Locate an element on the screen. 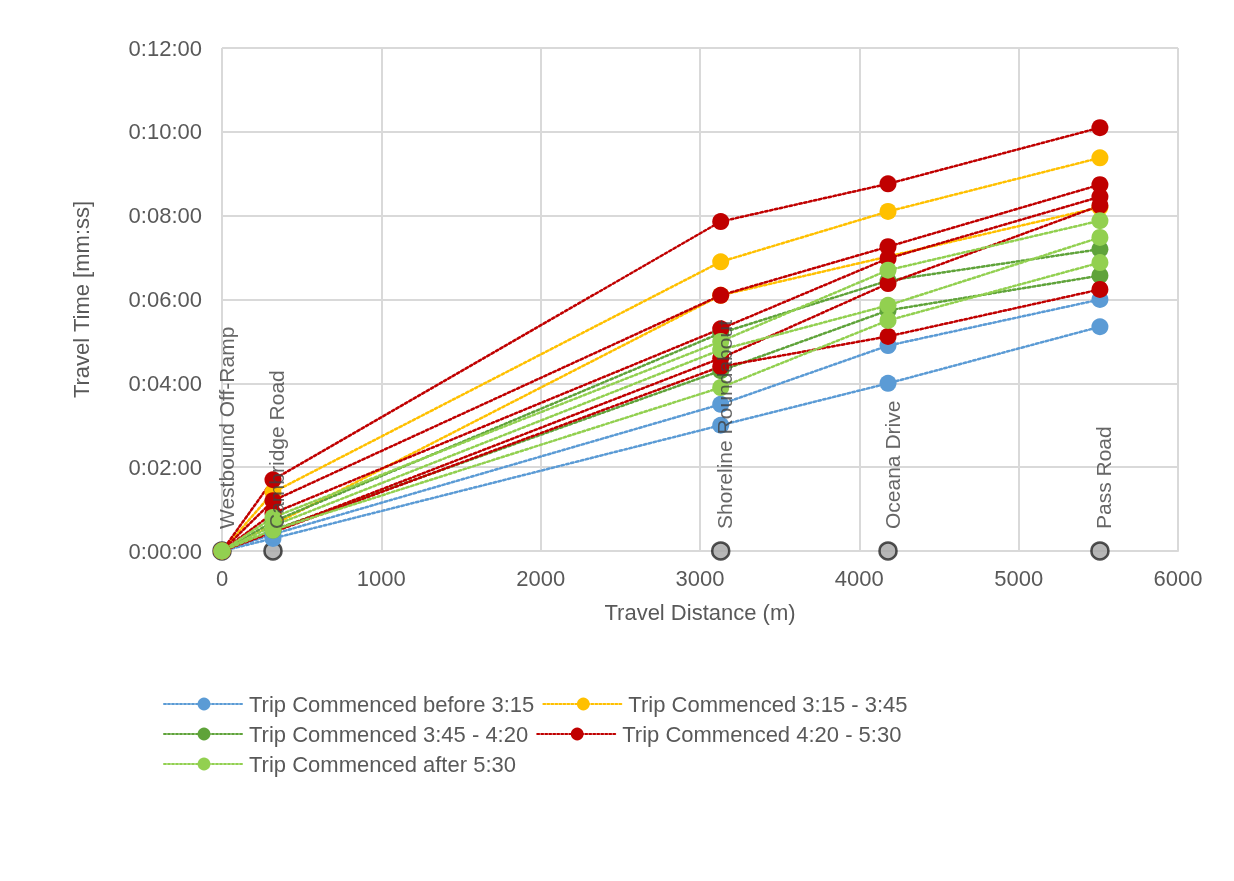 This screenshot has height=881, width=1234. y-tick-label: 0:00:00 is located at coordinates (165, 551).